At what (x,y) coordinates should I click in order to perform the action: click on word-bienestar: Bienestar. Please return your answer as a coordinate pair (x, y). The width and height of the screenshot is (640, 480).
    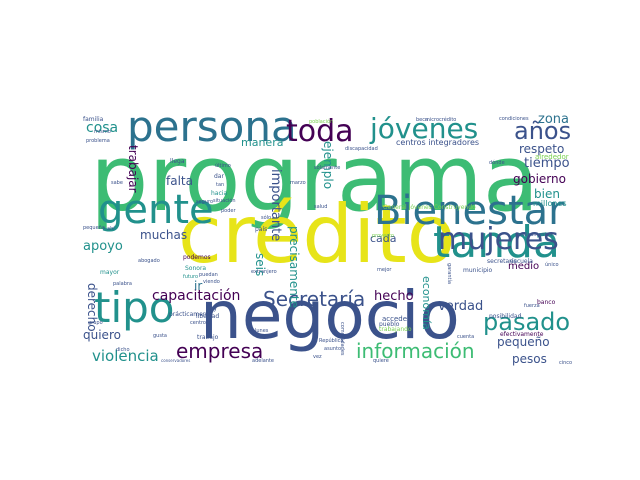
    Looking at the image, I should click on (469, 211).